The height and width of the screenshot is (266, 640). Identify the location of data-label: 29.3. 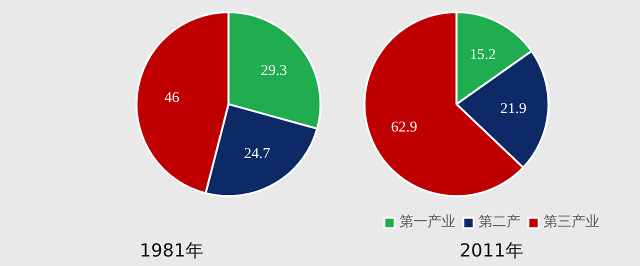
(274, 71).